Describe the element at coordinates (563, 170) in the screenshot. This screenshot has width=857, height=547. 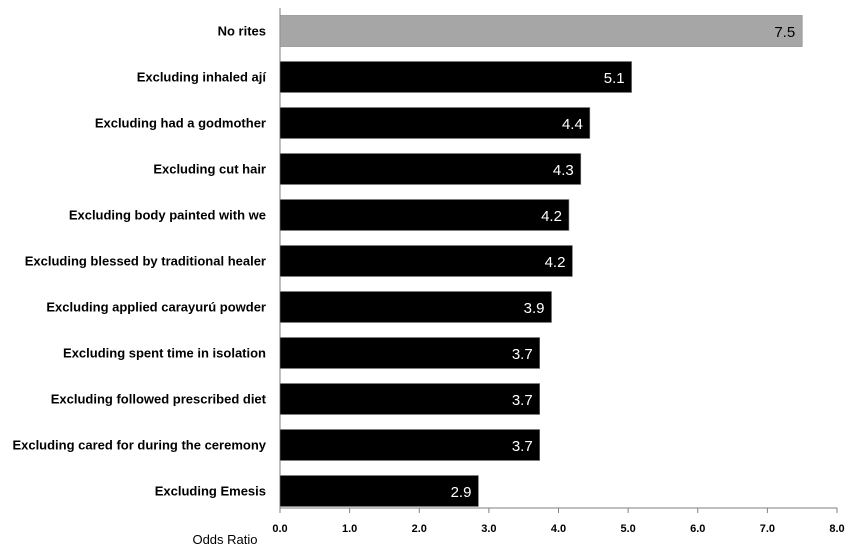
I see `data-label: 4.3` at that location.